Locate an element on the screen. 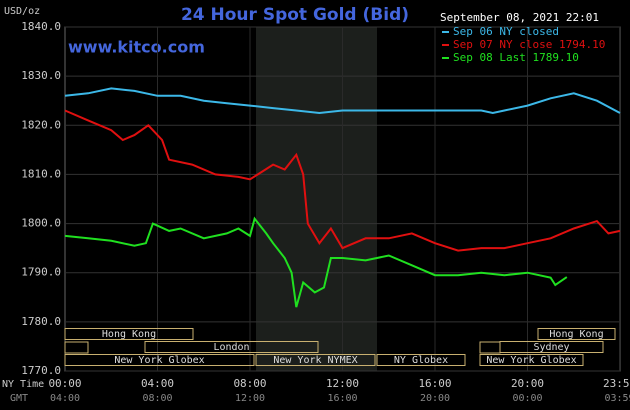 This screenshot has height=410, width=630. session-label: NY Globex is located at coordinates (421, 360).